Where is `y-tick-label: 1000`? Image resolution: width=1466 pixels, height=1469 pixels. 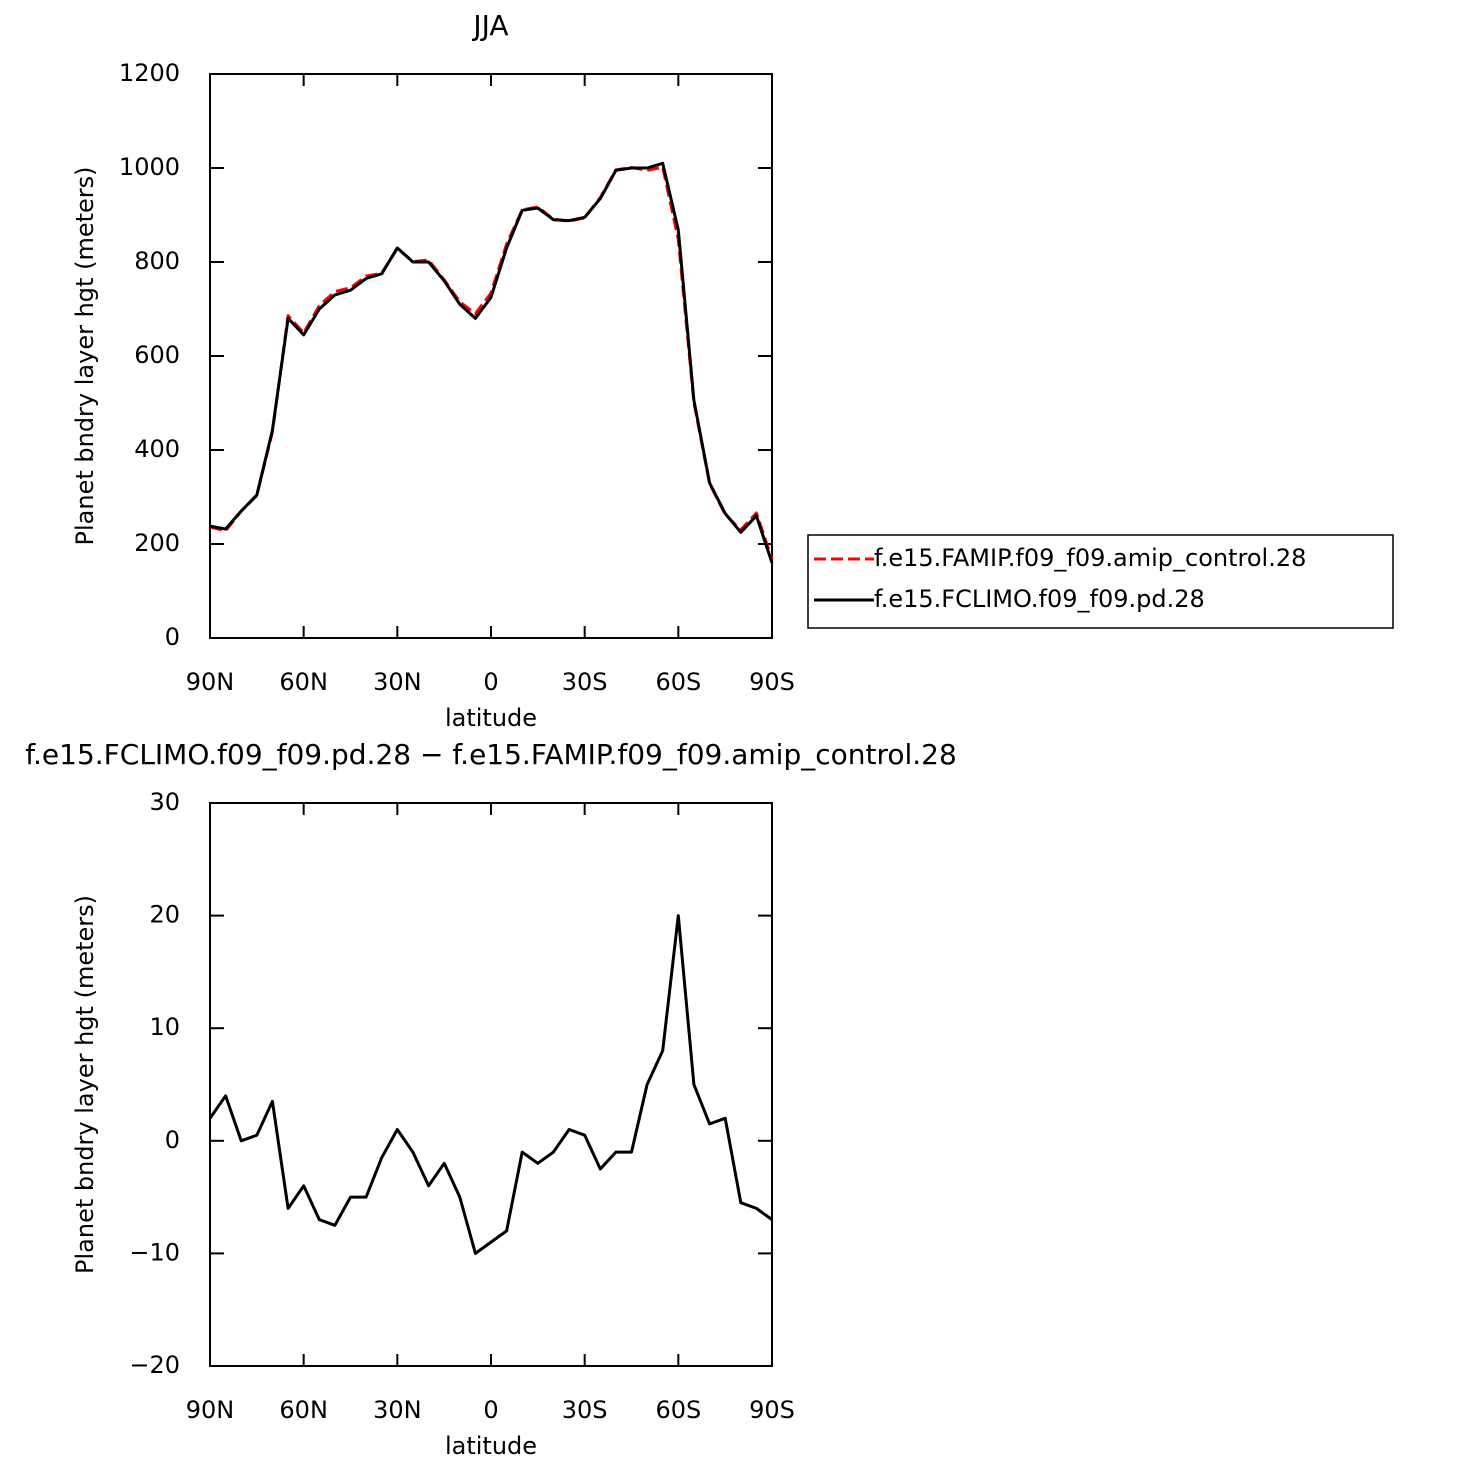
y-tick-label: 1000 is located at coordinates (149, 167).